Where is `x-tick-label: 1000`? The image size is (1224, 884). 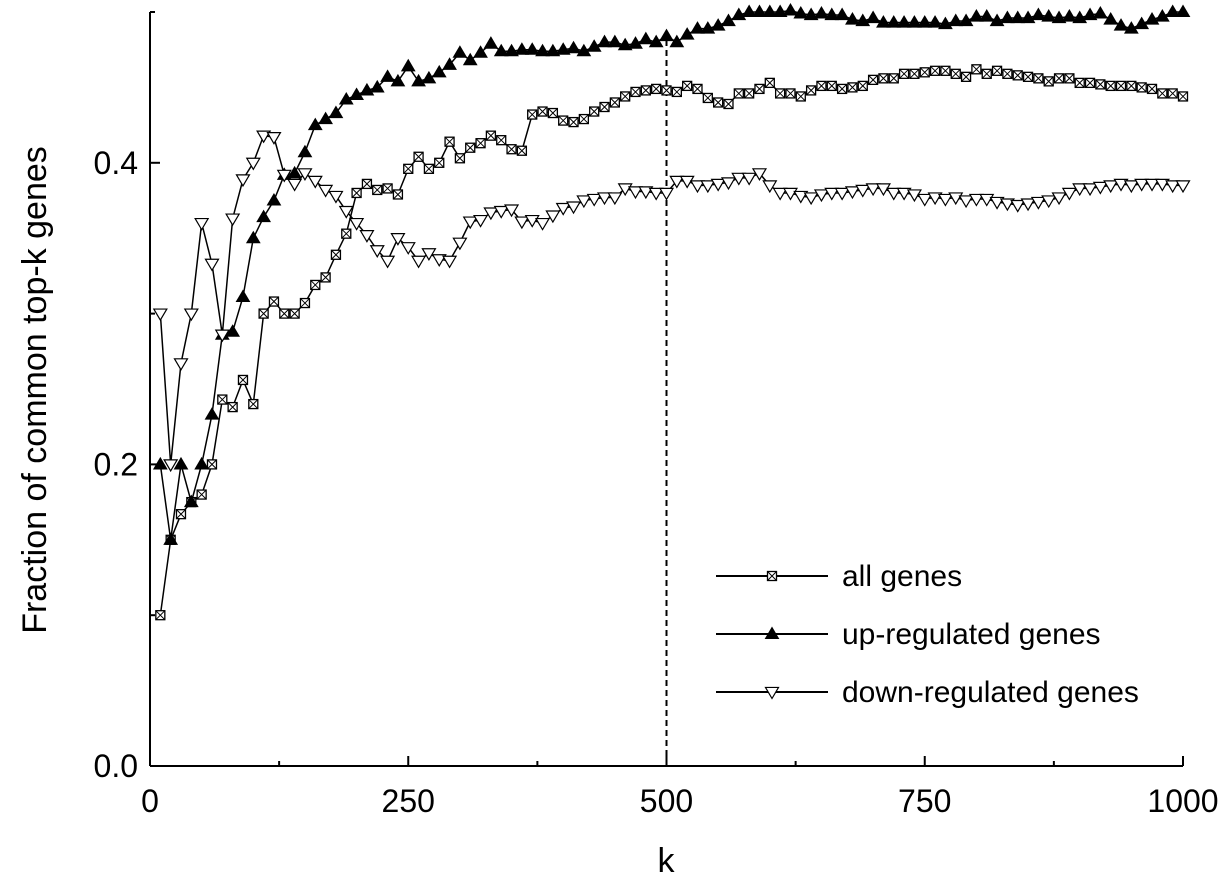 x-tick-label: 1000 is located at coordinates (1182, 801).